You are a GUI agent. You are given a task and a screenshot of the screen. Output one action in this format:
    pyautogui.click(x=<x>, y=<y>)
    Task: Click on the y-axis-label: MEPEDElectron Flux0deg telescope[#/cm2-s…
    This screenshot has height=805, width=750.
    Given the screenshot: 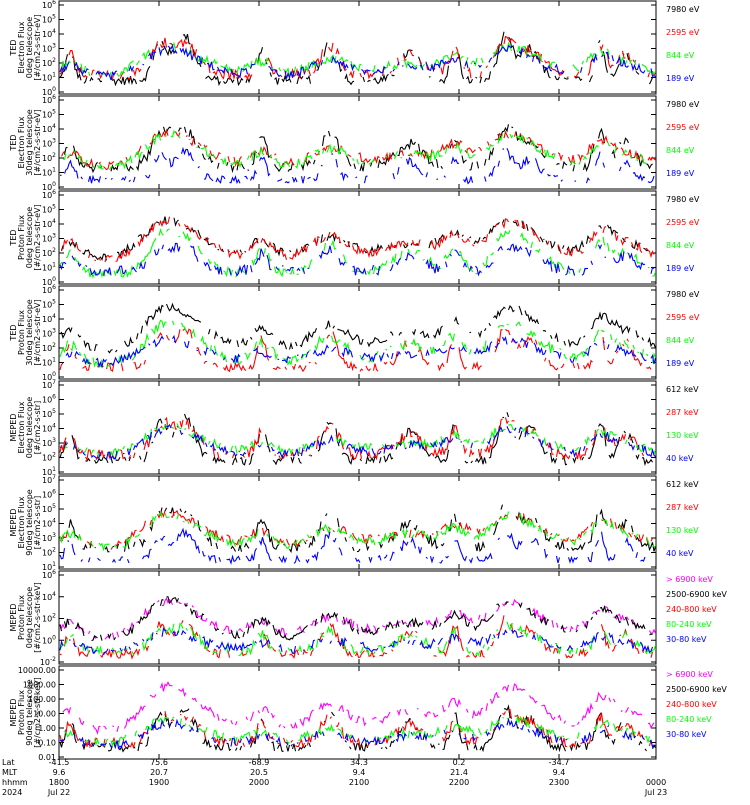 What is the action you would take?
    pyautogui.click(x=25, y=427)
    